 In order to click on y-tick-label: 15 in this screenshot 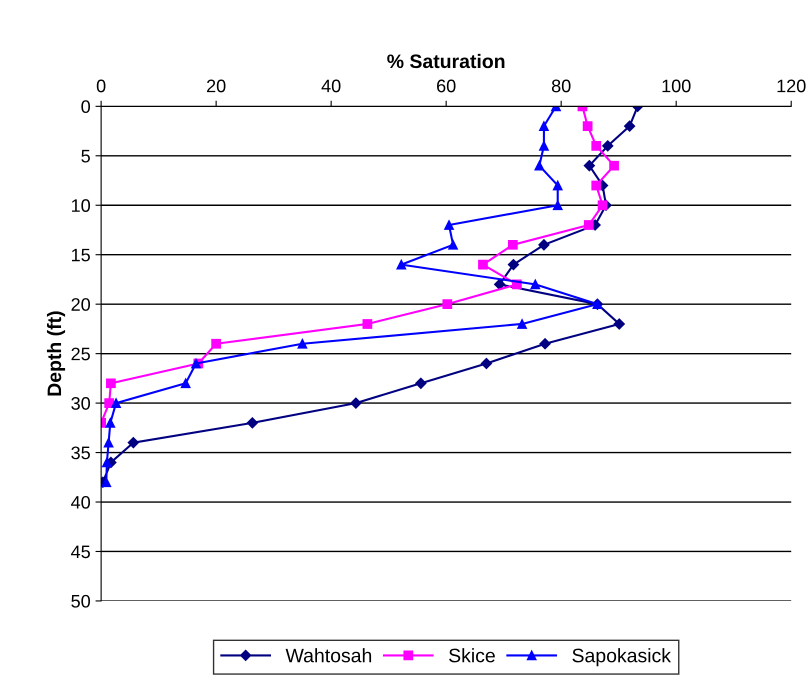, I will do `click(81, 255)`.